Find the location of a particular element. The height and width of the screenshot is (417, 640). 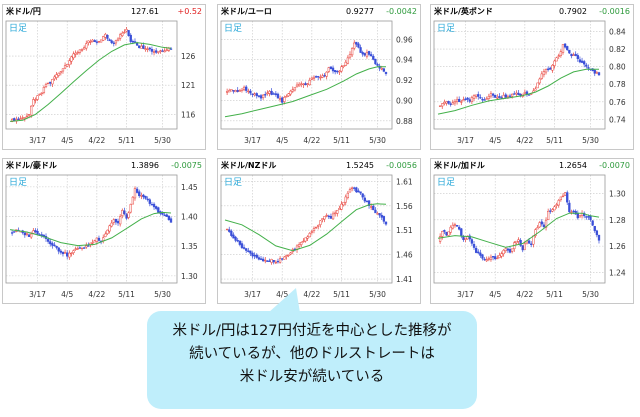

y-tick-label: 1.24 is located at coordinates (617, 272).